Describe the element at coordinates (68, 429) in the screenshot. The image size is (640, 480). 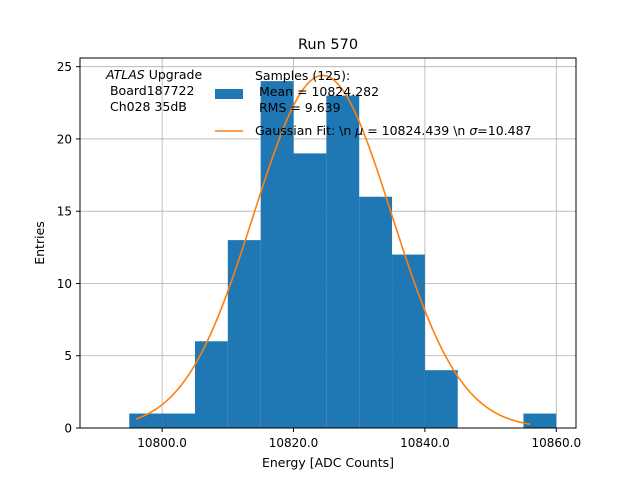
I see `y-tick-label: 0` at that location.